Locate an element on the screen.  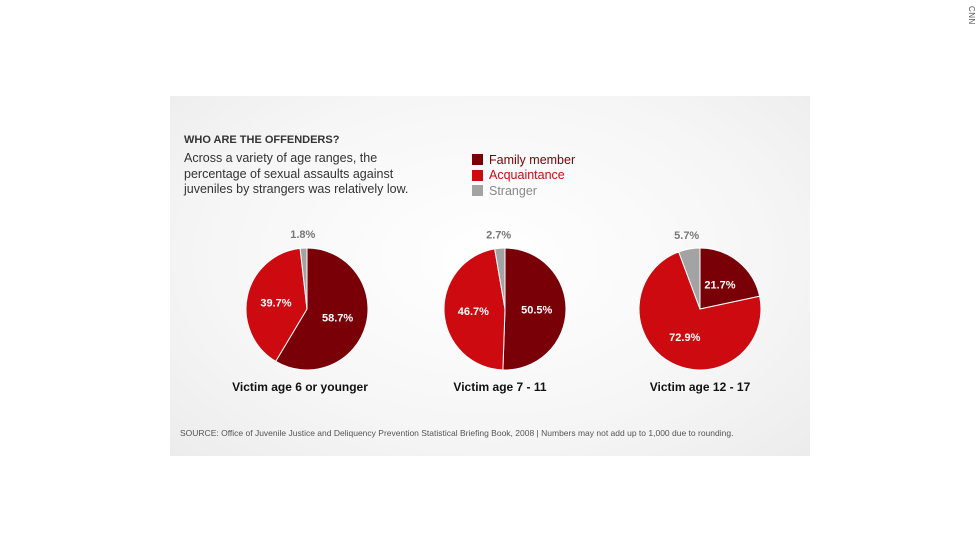
legend: Family member Acquaintance Stranger is located at coordinates (523, 175).